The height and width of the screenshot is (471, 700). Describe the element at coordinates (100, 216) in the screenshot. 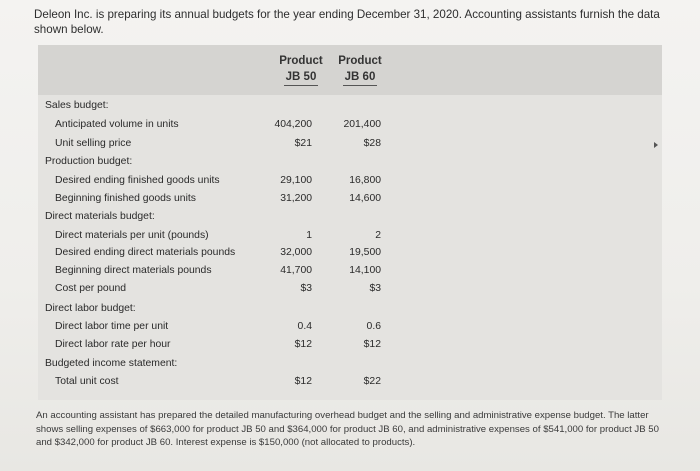

I see `section-heading: Direct materials budget:` at that location.